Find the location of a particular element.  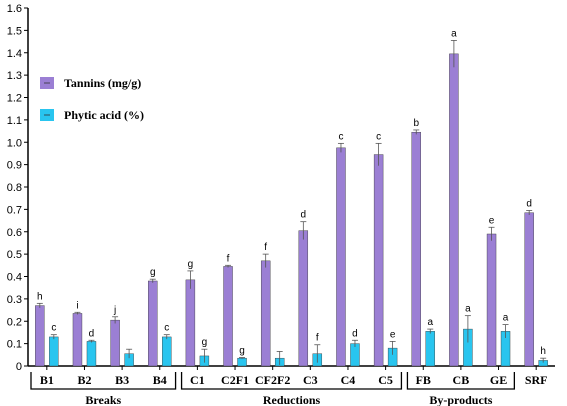

category-groups: Breaks Reductions By-products is located at coordinates (273, 389).